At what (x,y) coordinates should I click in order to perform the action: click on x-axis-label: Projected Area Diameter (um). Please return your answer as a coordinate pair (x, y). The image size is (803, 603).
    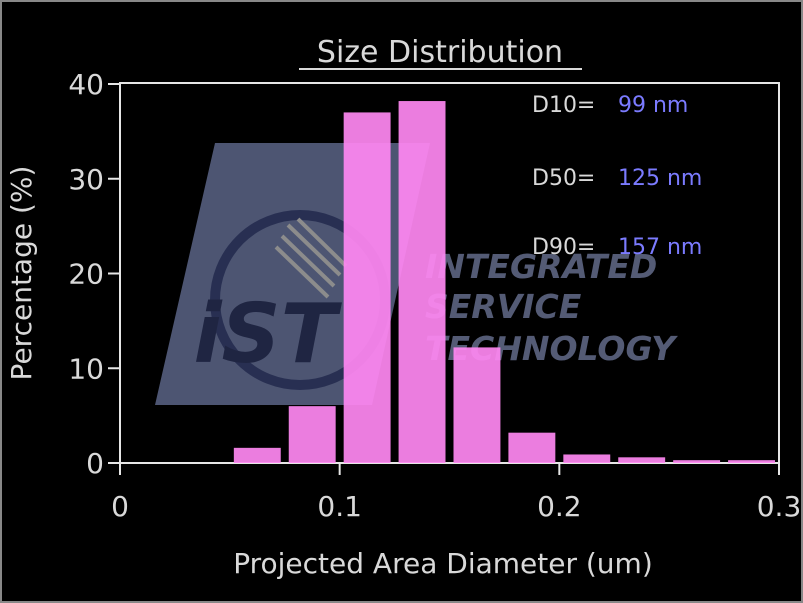
    Looking at the image, I should click on (443, 563).